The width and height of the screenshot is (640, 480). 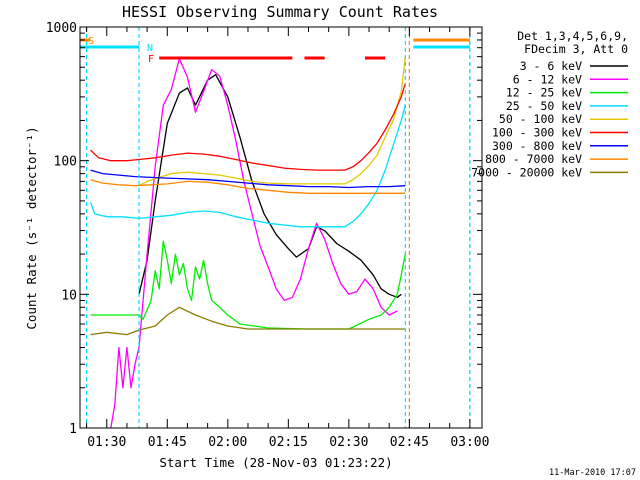 What do you see at coordinates (576, 49) in the screenshot?
I see `legend-header-2: FDecim 3, Att 0` at bounding box center [576, 49].